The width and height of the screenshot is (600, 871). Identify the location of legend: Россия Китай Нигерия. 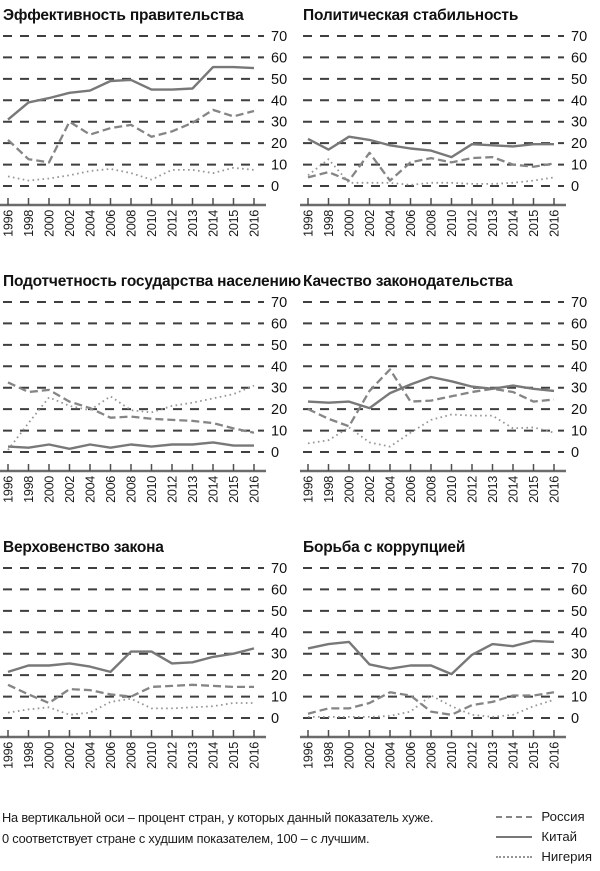
(545, 835).